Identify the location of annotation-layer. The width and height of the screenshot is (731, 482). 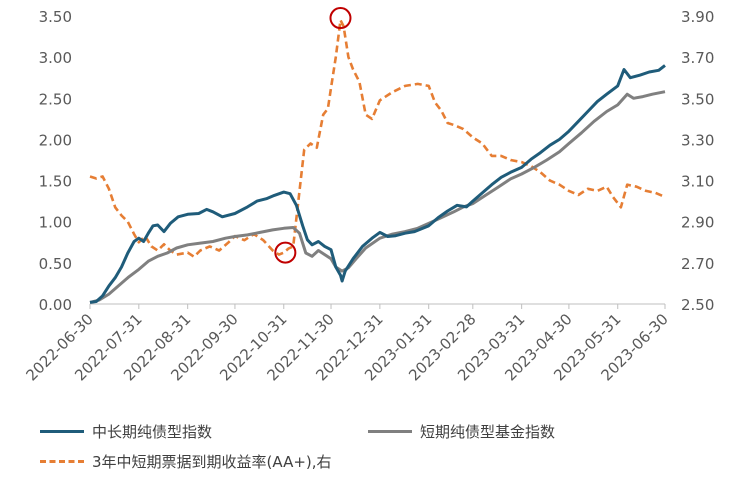
(313, 135).